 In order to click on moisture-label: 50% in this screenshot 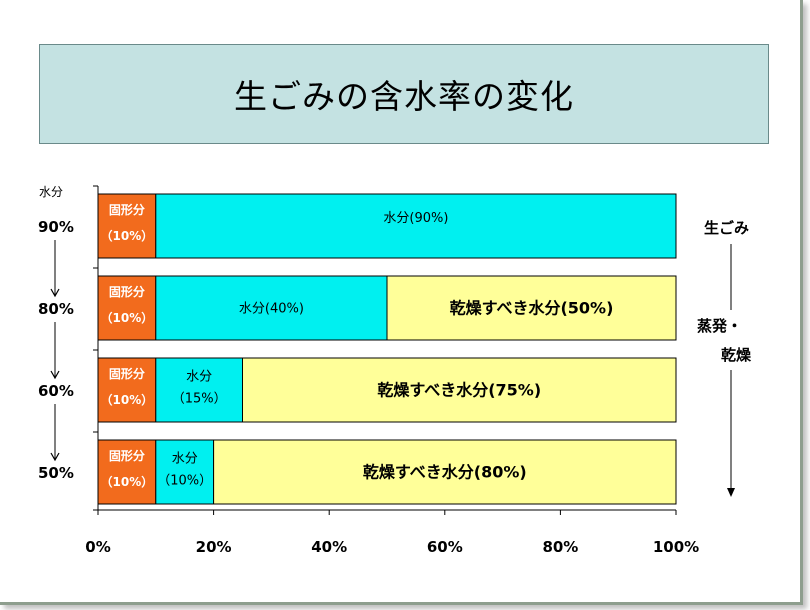, I will do `click(56, 473)`.